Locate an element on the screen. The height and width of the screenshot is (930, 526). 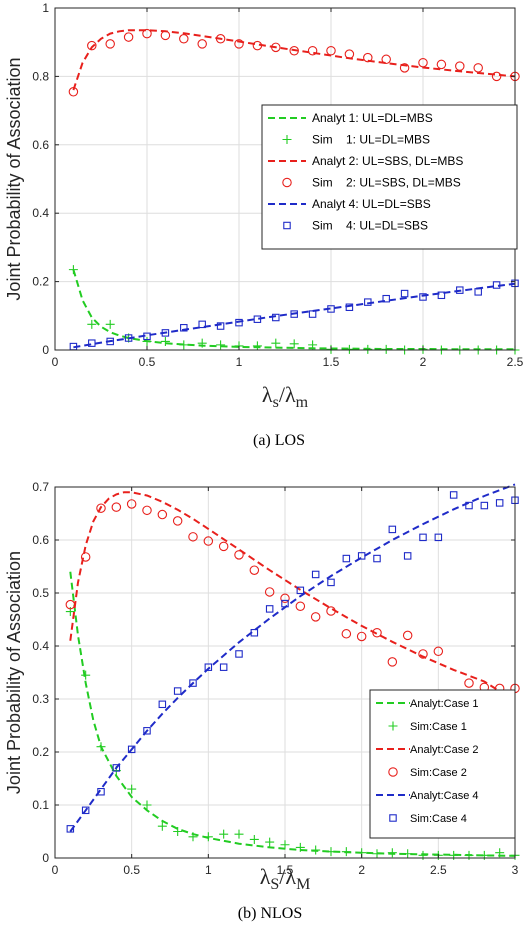
chart-nlos-xtick-label: 1.5 is located at coordinates (285, 870).